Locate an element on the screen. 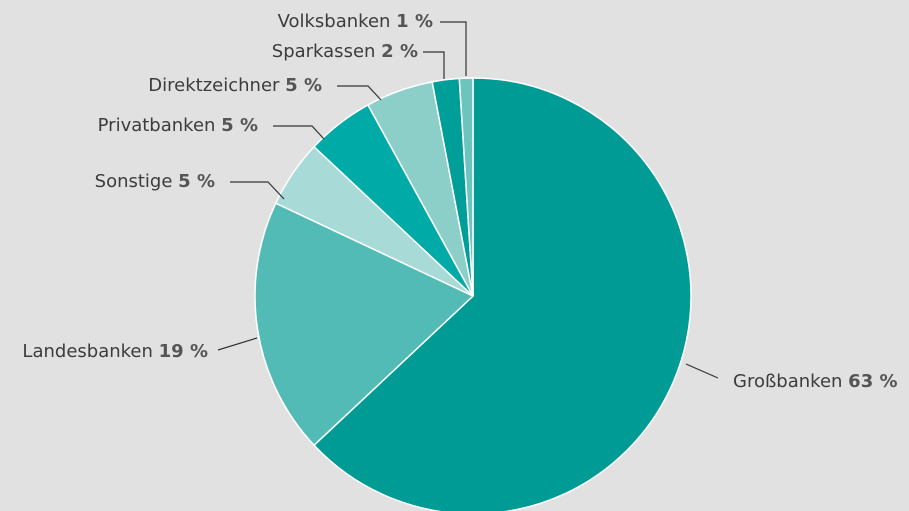  category-name: Sonstige is located at coordinates (134, 181).